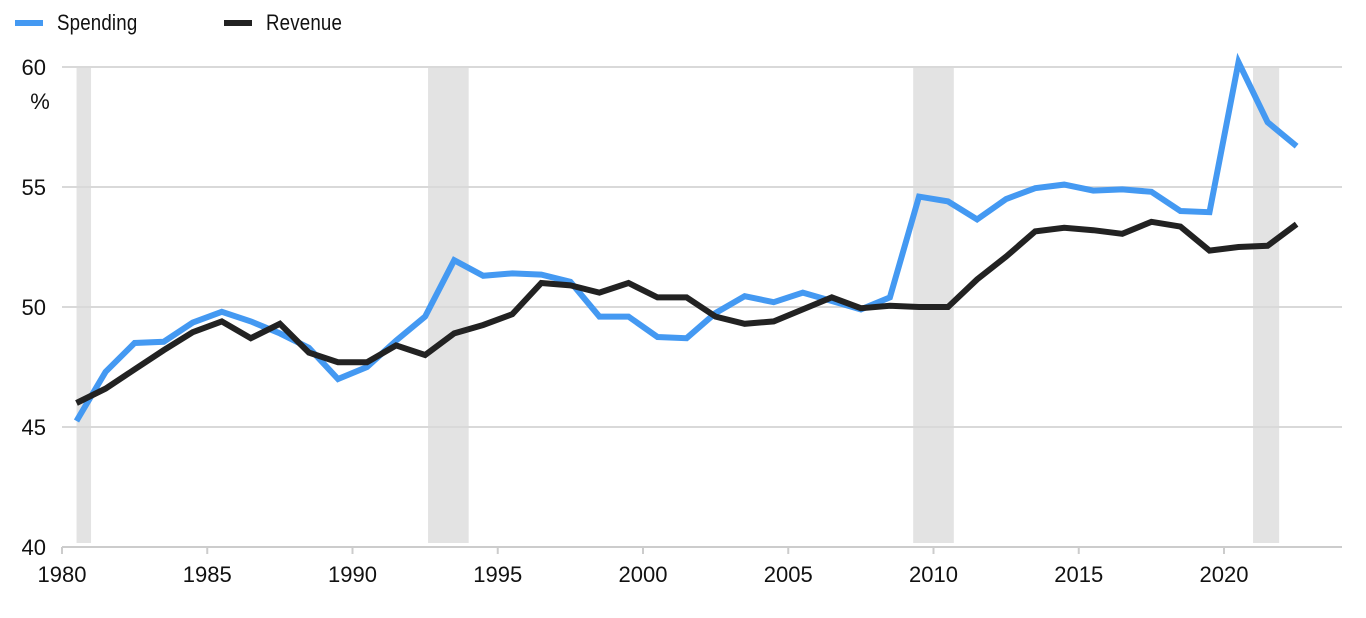 This screenshot has width=1366, height=618. Describe the element at coordinates (97, 22) in the screenshot. I see `legend-label-spending: Spending` at that location.